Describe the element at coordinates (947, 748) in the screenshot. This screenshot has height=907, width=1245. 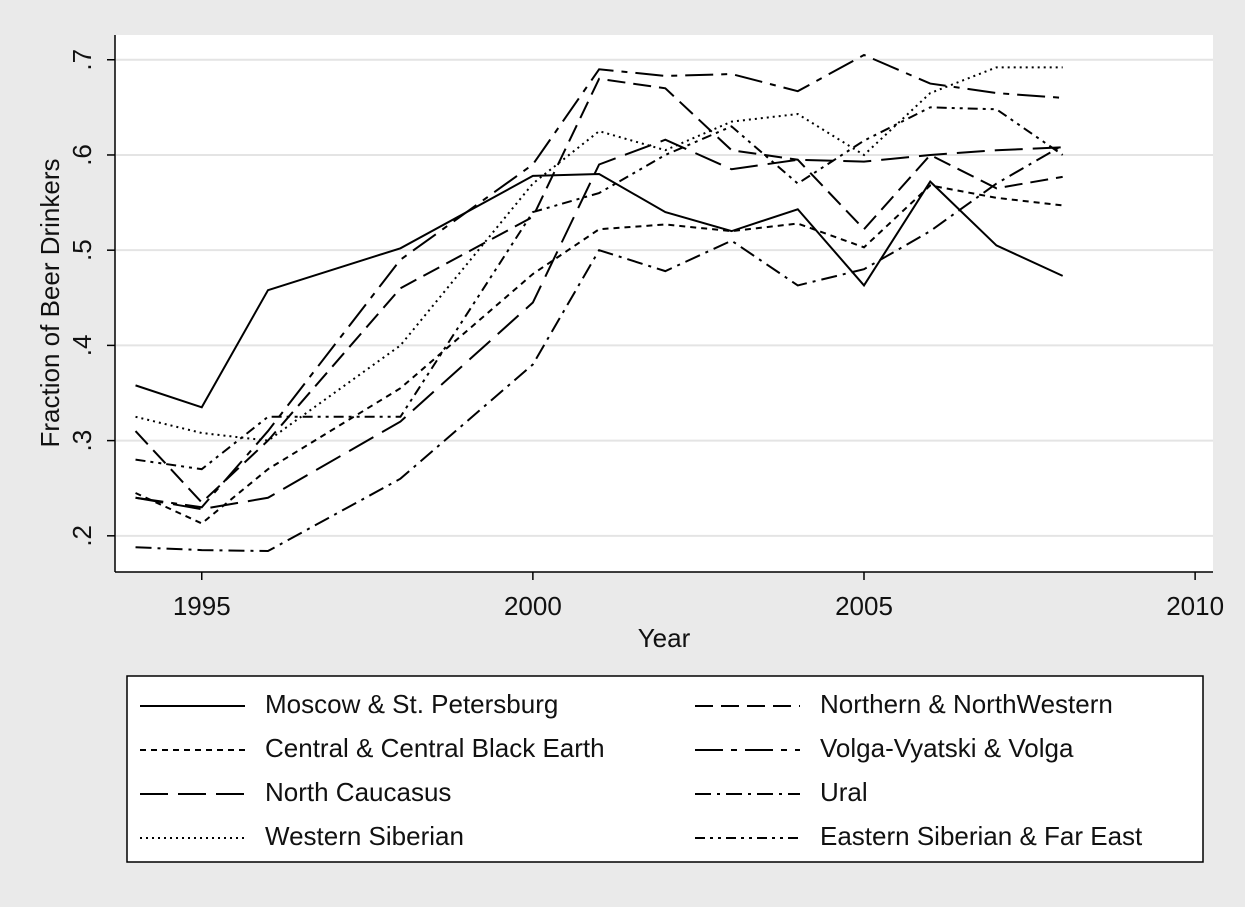
I see `legend-label: Volga-Vyatski & Volga` at that location.